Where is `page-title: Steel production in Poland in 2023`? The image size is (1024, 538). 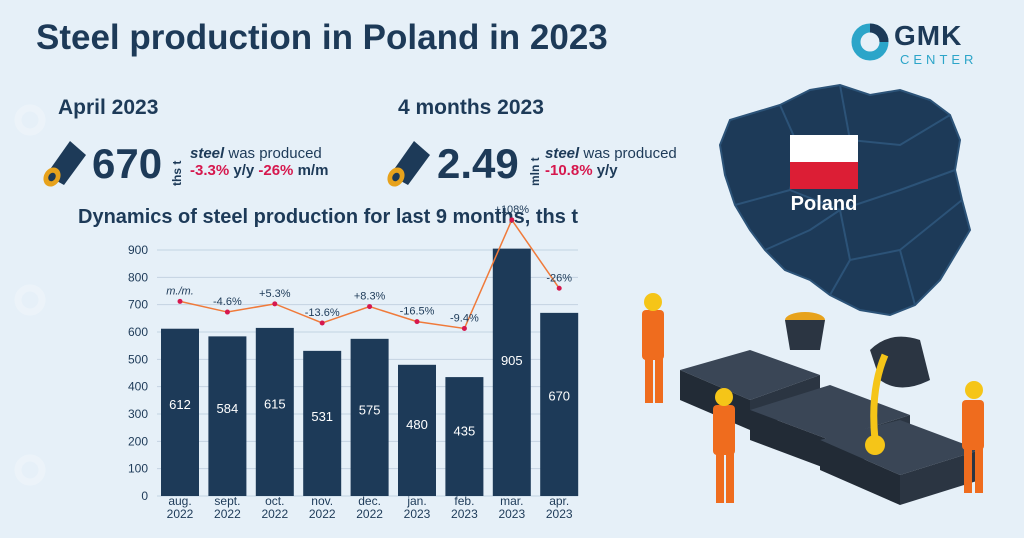 page-title: Steel production in Poland in 2023 is located at coordinates (322, 37).